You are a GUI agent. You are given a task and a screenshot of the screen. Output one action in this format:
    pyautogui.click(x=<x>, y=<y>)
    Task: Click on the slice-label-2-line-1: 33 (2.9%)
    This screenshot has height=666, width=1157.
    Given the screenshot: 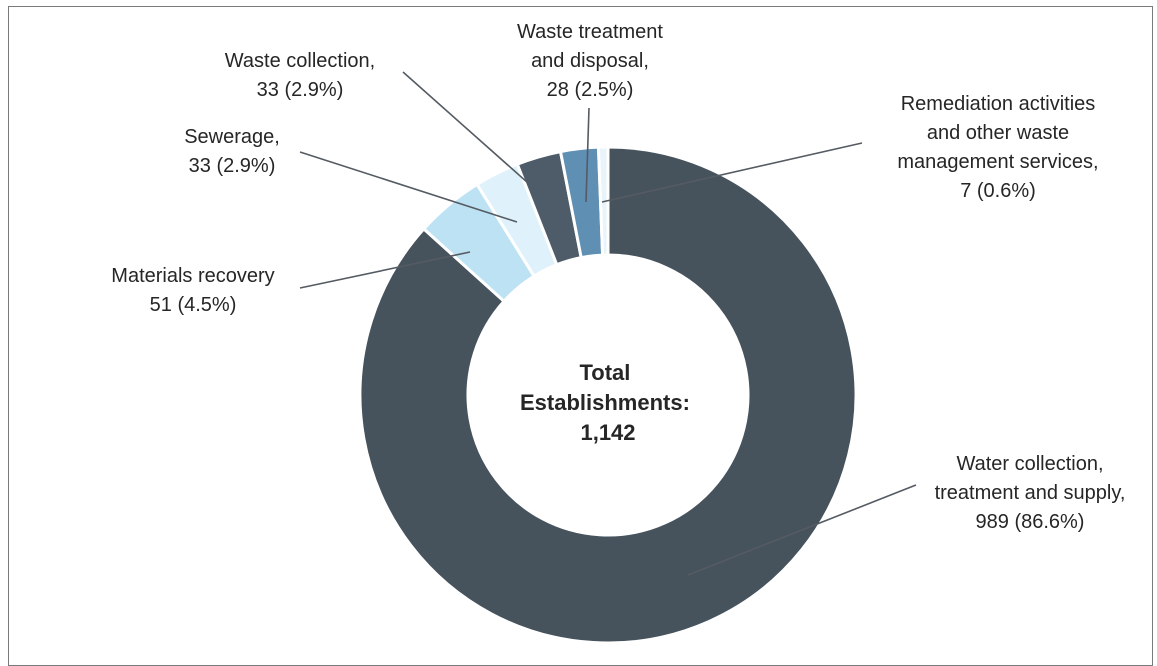 What is the action you would take?
    pyautogui.click(x=232, y=166)
    